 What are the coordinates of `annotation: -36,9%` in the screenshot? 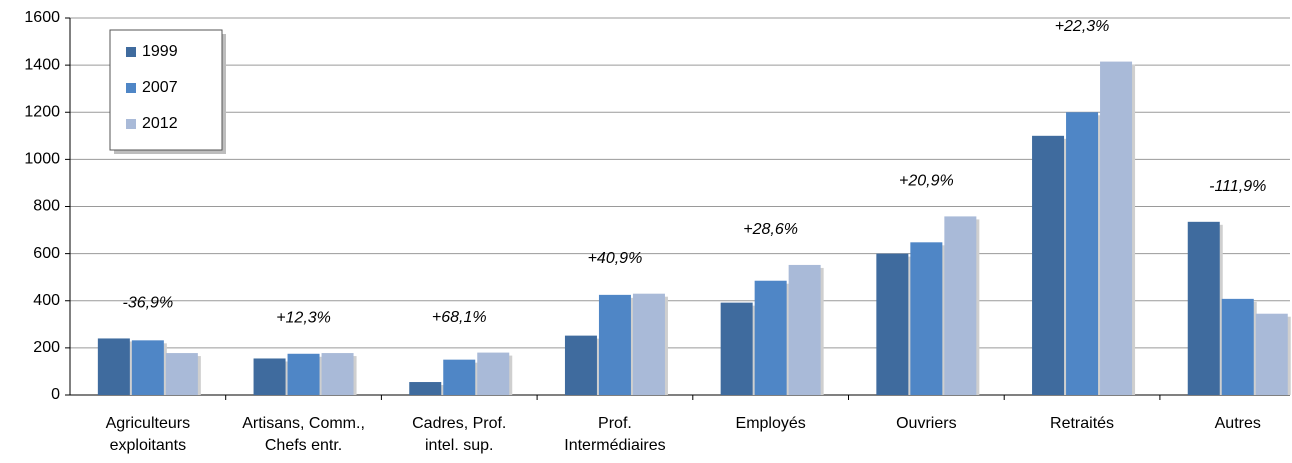 It's located at (147, 303).